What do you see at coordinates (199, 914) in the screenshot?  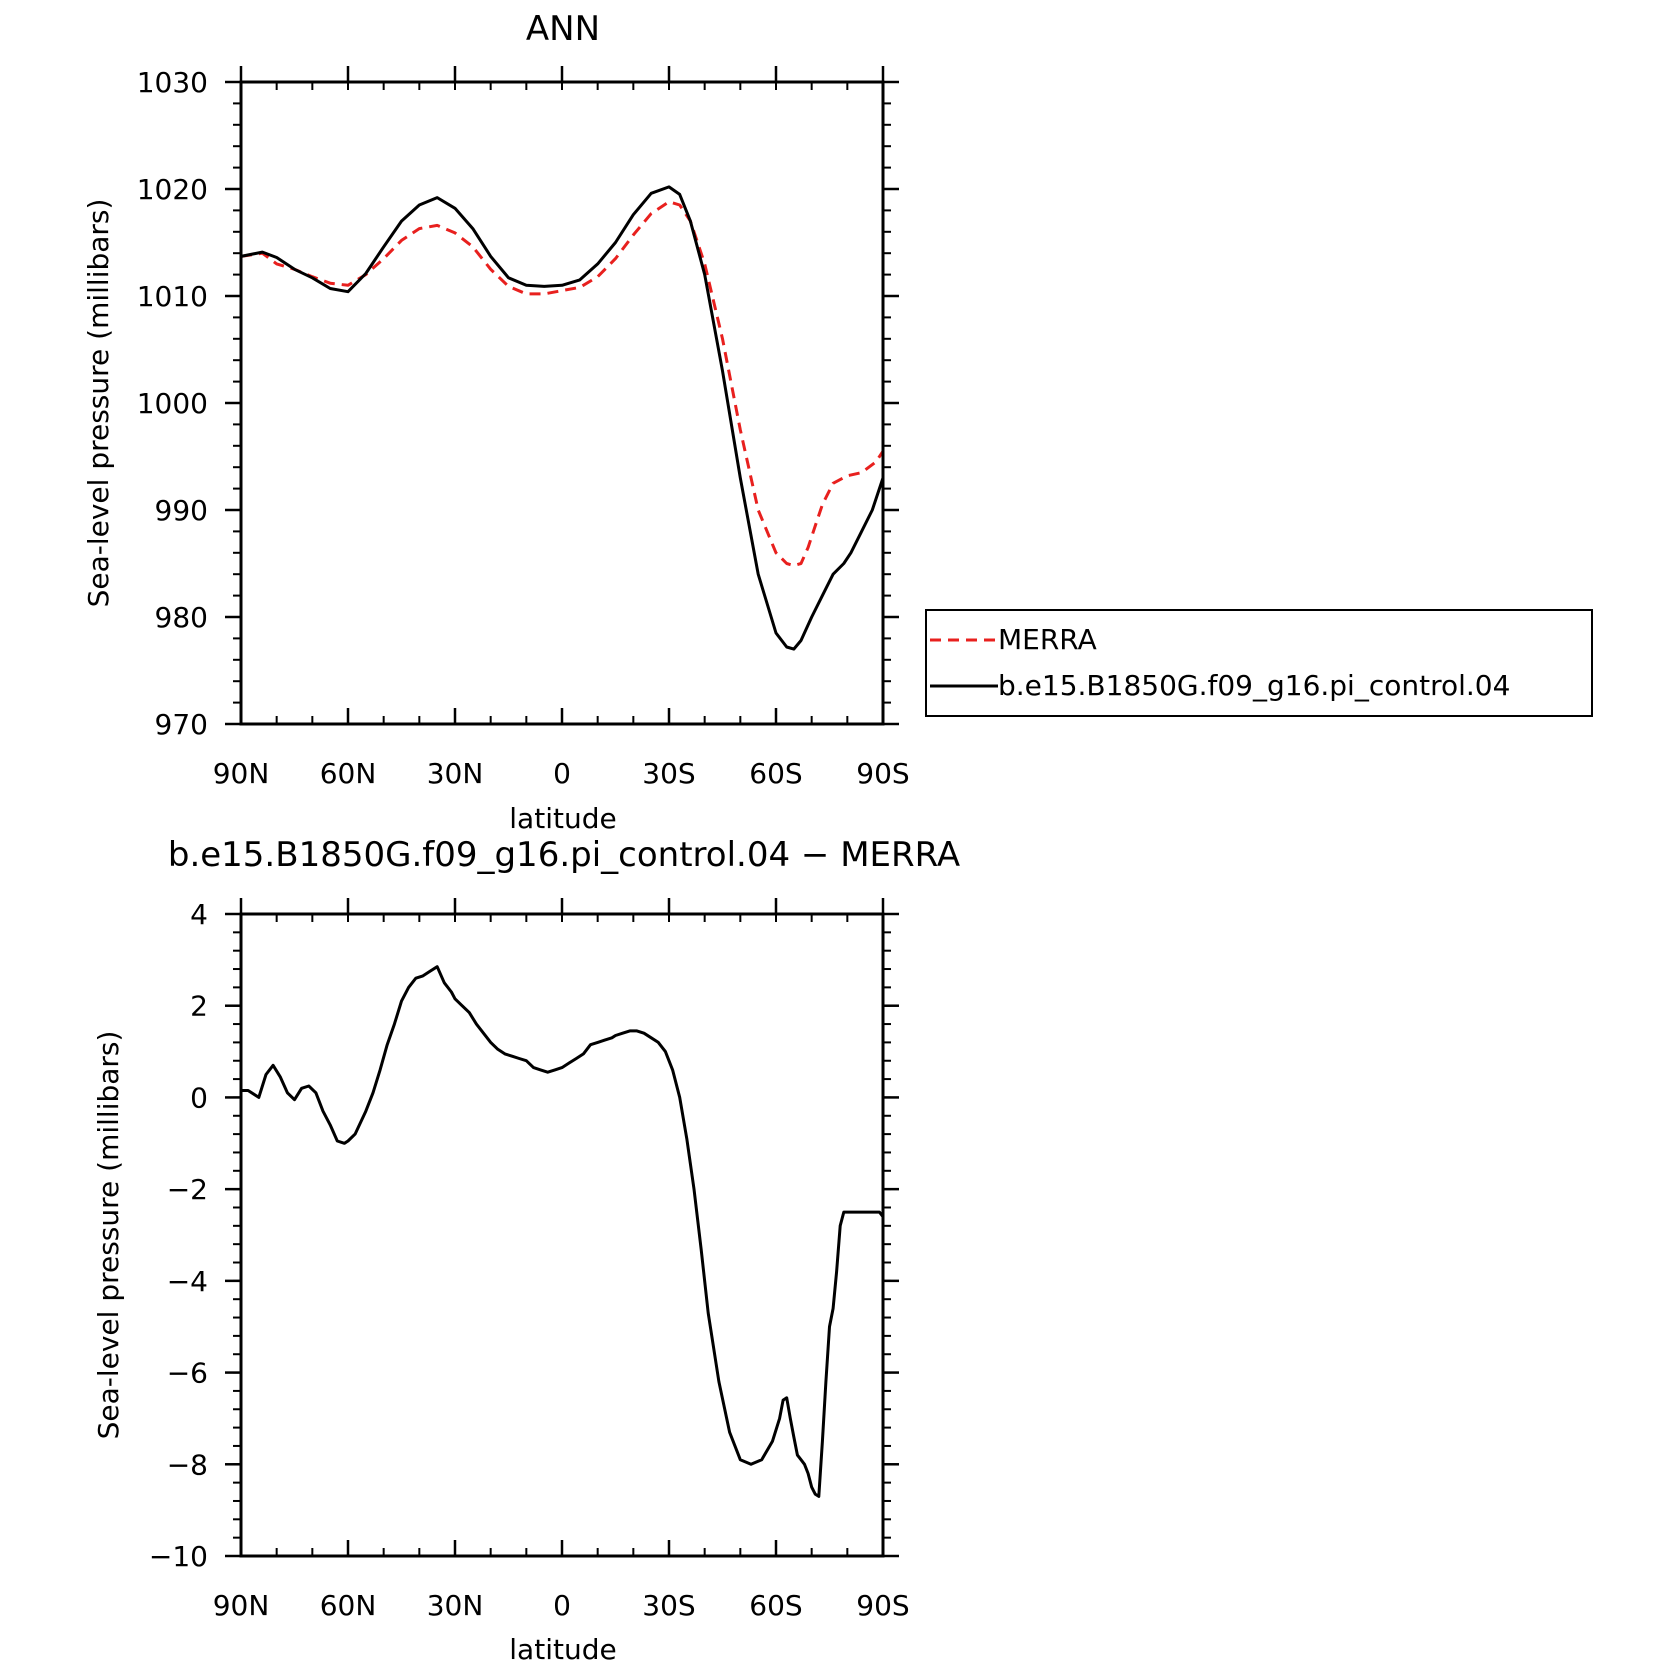 I see `y-tick-label: 4` at bounding box center [199, 914].